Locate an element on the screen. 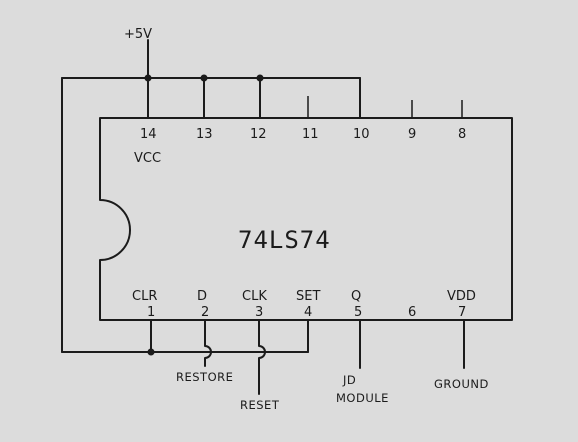 This screenshot has height=442, width=578. net-label-restore: RESTORE is located at coordinates (204, 377).